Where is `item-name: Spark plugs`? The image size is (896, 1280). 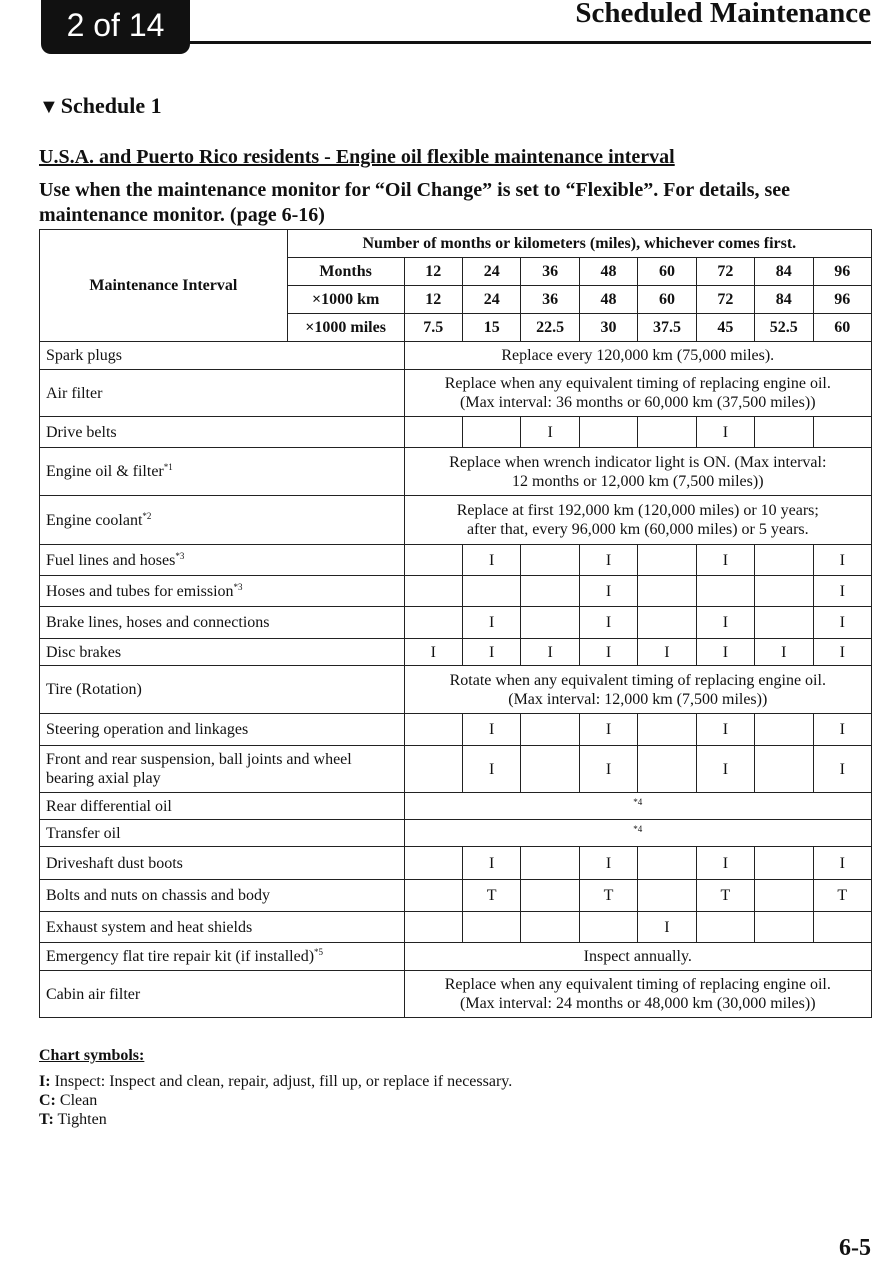 item-name: Spark plugs is located at coordinates (222, 355).